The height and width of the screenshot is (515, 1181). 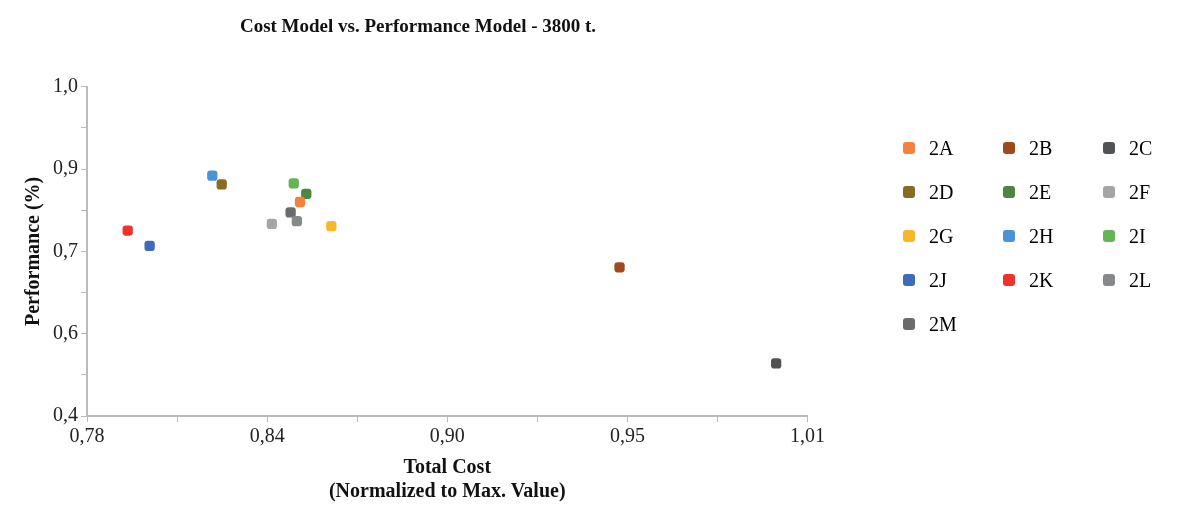 What do you see at coordinates (87, 435) in the screenshot?
I see `x-tick-label: 0,78` at bounding box center [87, 435].